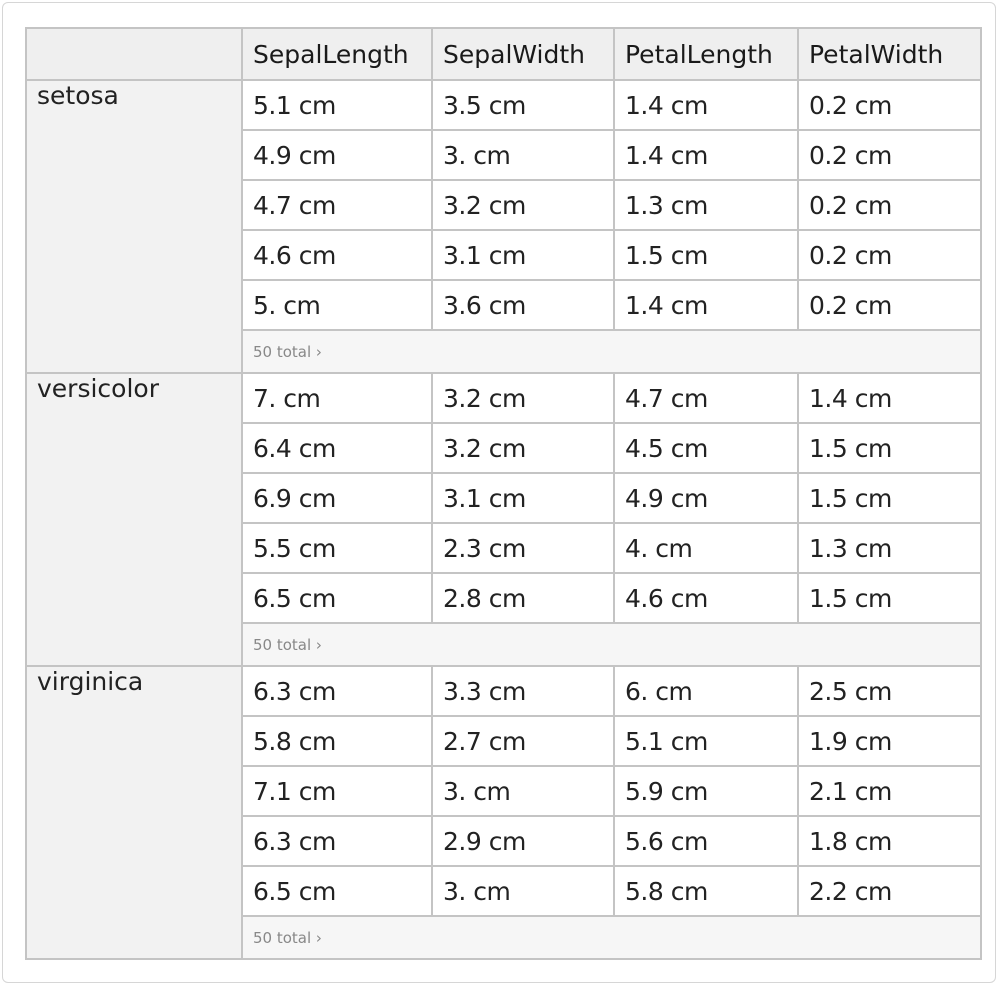 The image size is (1000, 987). Describe the element at coordinates (523, 305) in the screenshot. I see `table-cell: 3.6 cm` at that location.